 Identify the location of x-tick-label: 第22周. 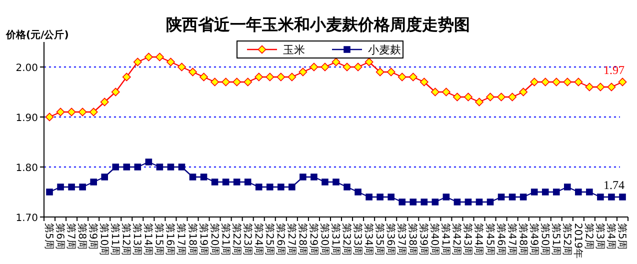
(236, 239).